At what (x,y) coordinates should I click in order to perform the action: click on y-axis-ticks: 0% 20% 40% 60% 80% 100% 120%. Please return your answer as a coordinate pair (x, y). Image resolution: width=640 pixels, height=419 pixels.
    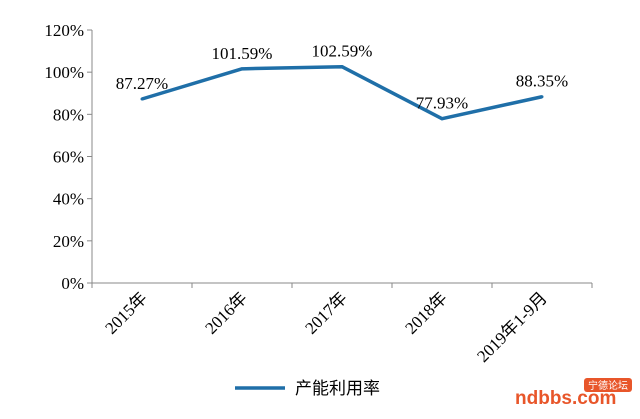
    Looking at the image, I should click on (68, 157).